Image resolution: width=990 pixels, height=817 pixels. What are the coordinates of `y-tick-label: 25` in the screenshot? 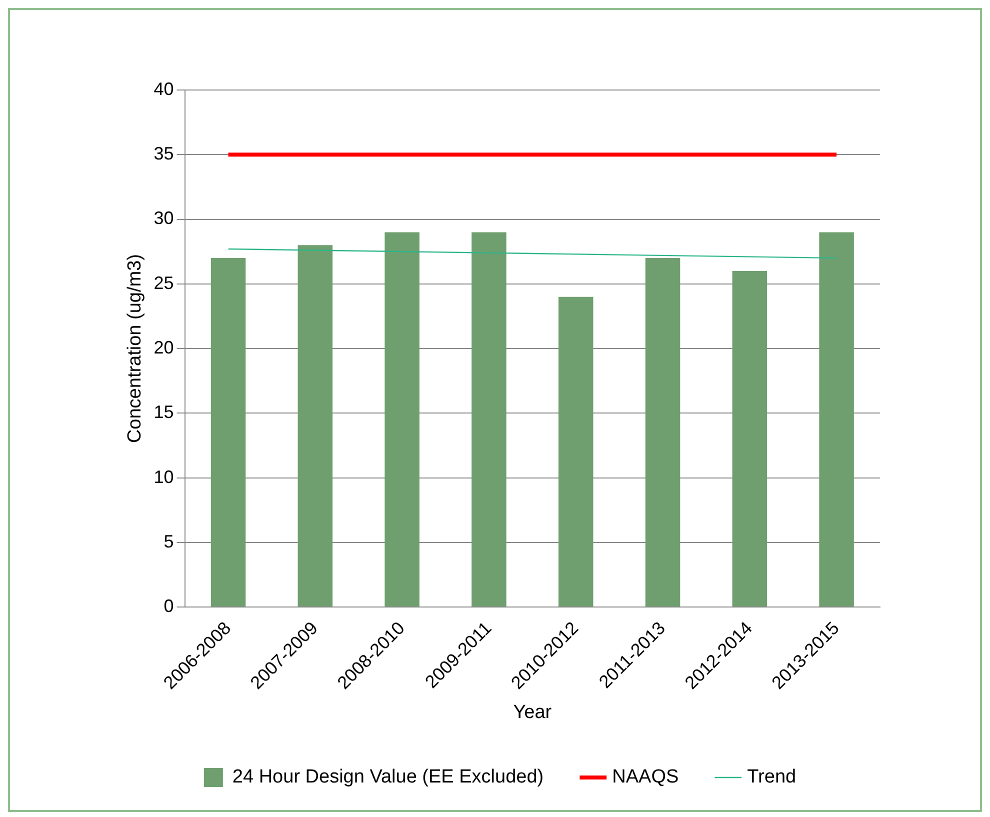 It's located at (164, 282).